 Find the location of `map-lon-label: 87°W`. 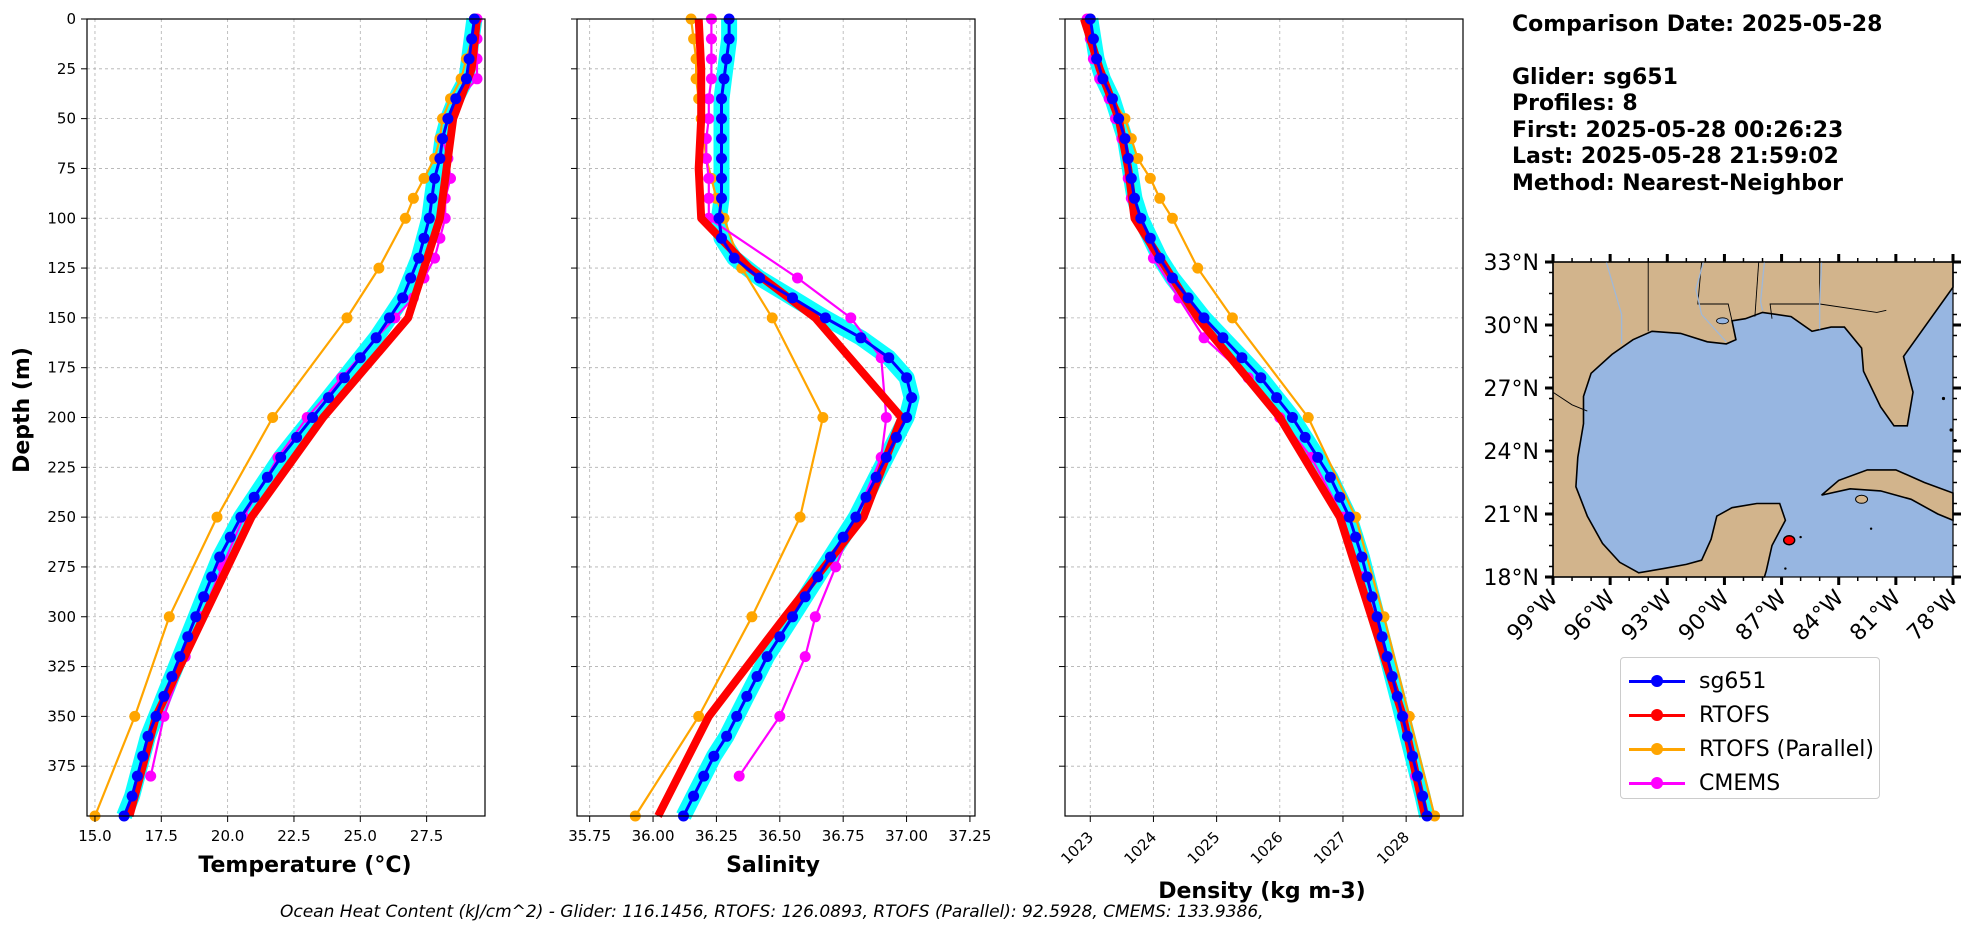

map-lon-label: 87°W is located at coordinates (1761, 615).